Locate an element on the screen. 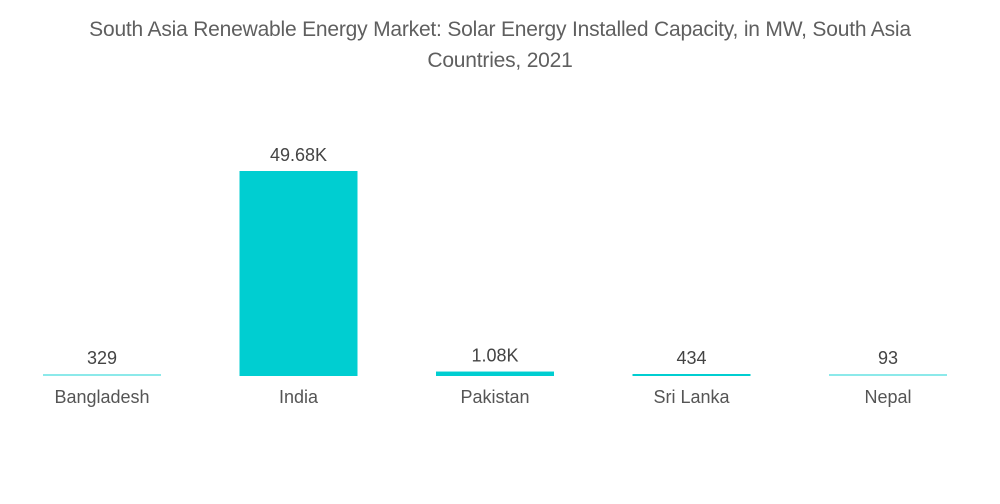  data-label-bangladesh: 329 is located at coordinates (102, 358).